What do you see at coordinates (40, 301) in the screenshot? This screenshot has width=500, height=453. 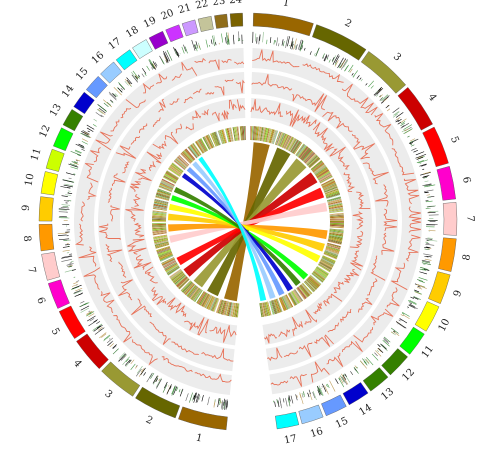 I see `left-chromosome-label-6: 6` at bounding box center [40, 301].